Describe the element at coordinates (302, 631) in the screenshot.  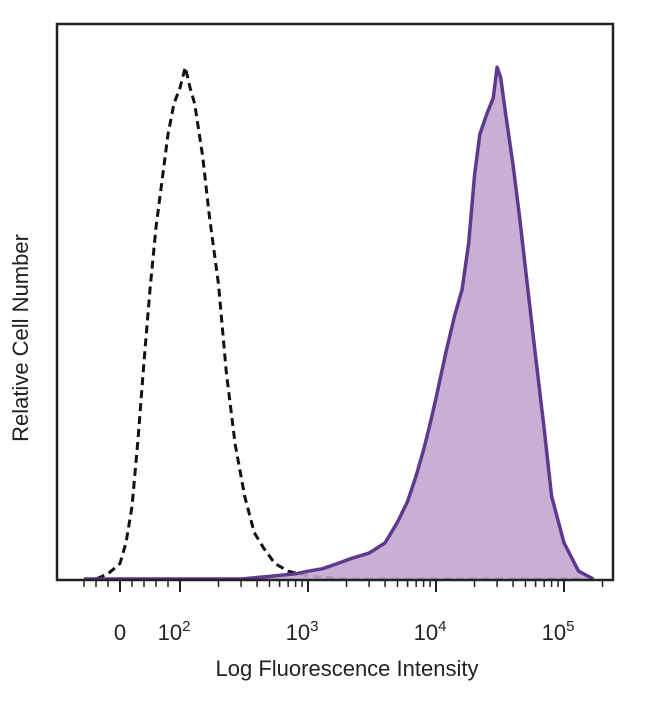
I see `x-tick-label: 10³` at that location.